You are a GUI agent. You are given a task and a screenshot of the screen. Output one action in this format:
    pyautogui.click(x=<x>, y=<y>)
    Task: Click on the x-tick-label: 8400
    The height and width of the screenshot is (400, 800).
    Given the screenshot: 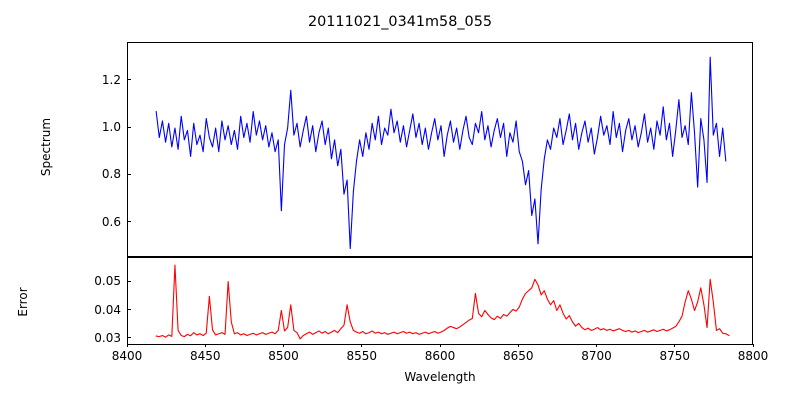 What is the action you would take?
    pyautogui.click(x=127, y=356)
    